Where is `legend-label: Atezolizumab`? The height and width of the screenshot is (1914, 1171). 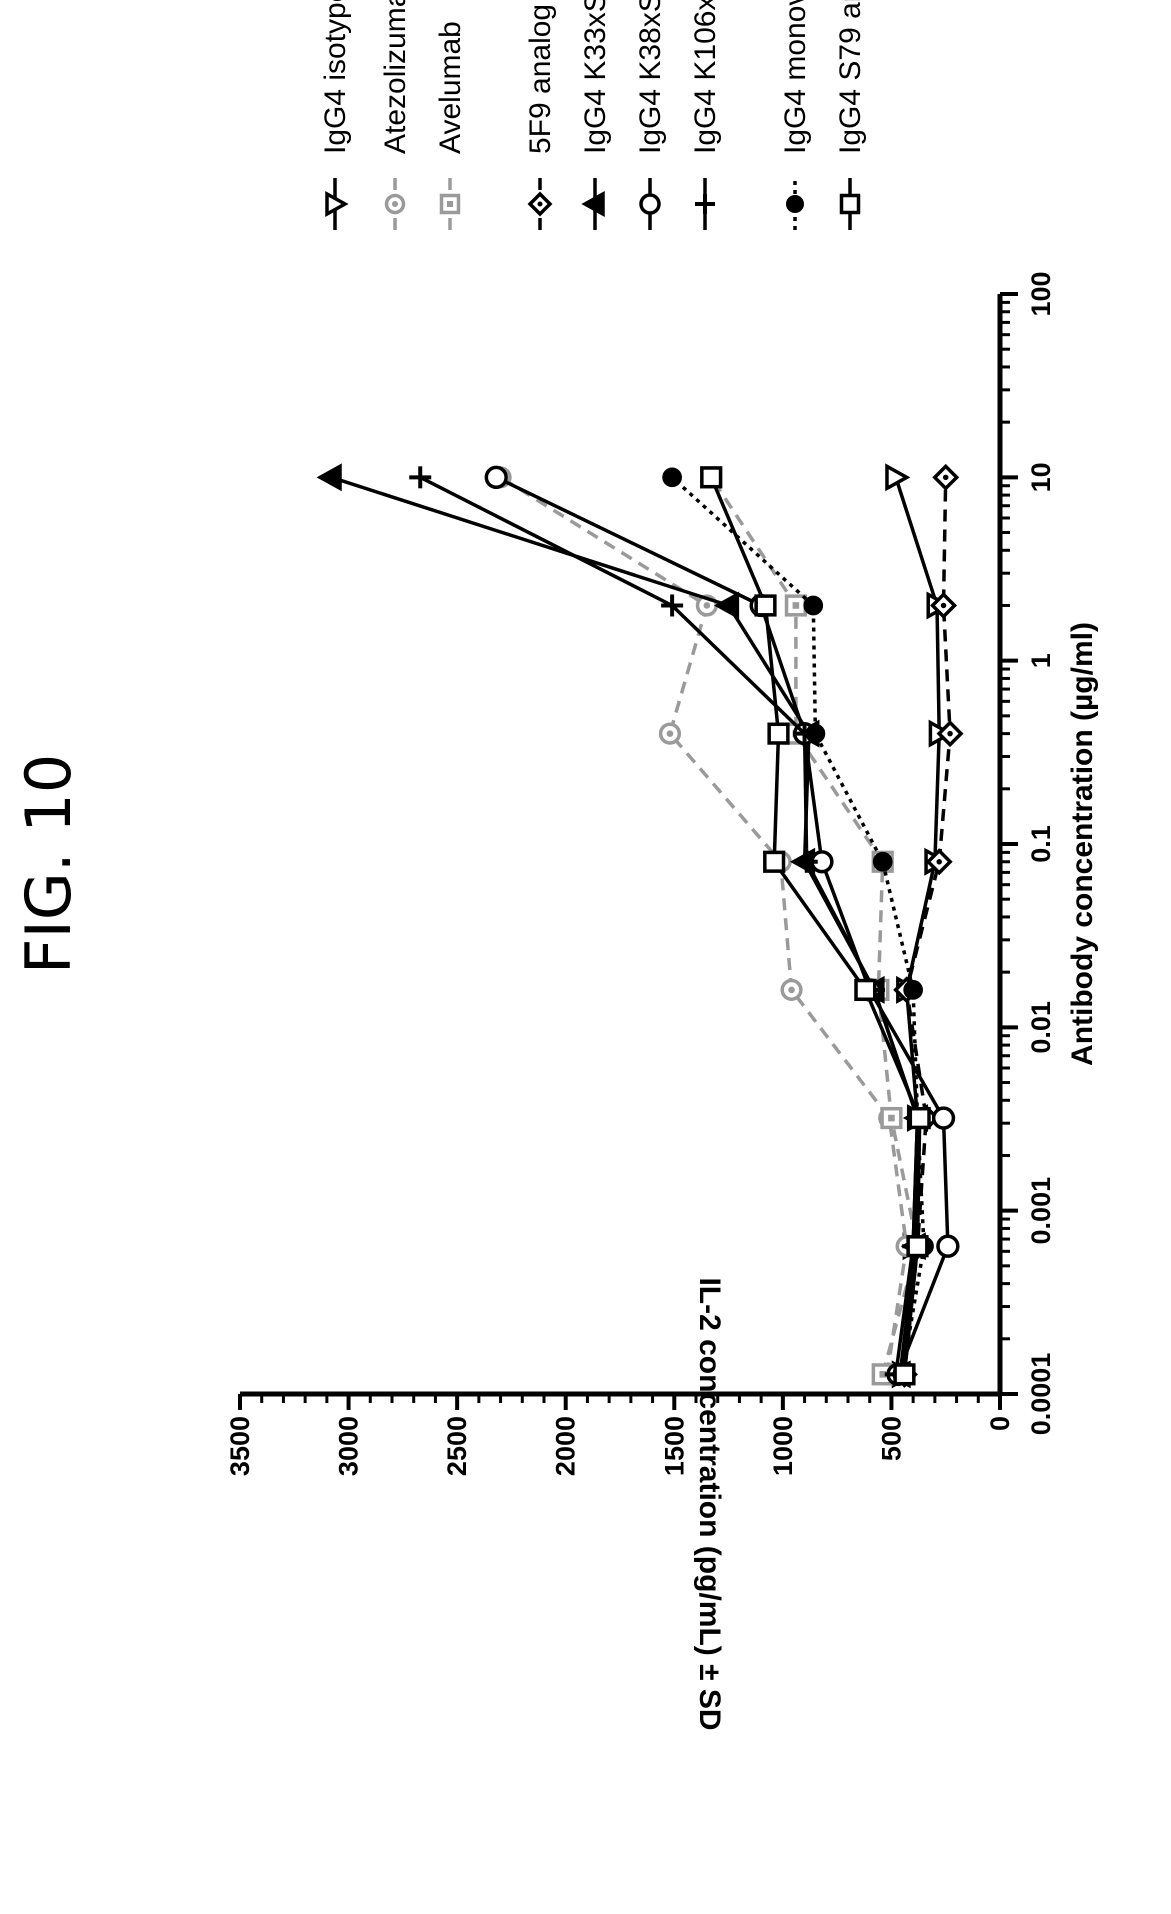
legend-label: Atezolizumab is located at coordinates (395, 77).